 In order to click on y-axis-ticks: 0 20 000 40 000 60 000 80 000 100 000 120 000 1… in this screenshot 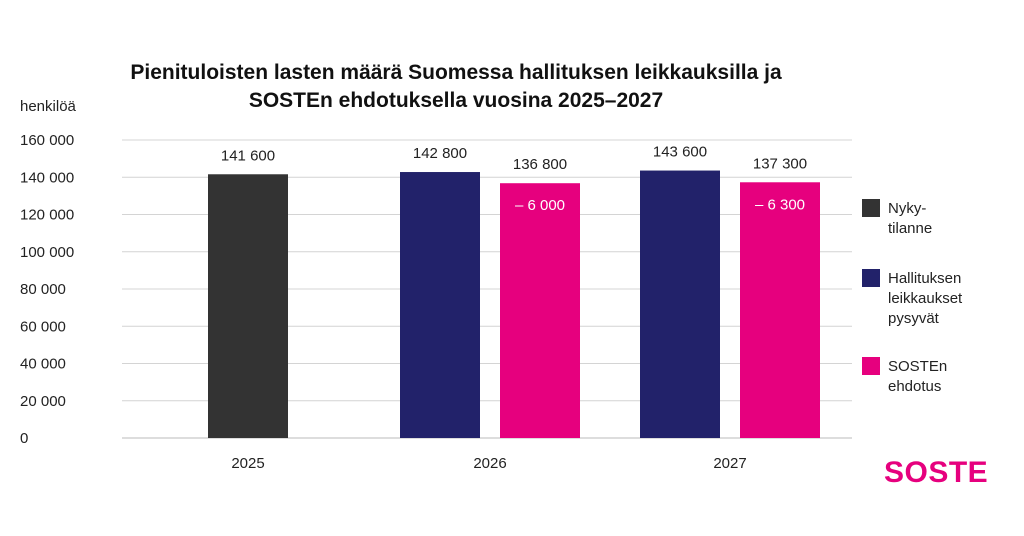, I will do `click(47, 289)`.